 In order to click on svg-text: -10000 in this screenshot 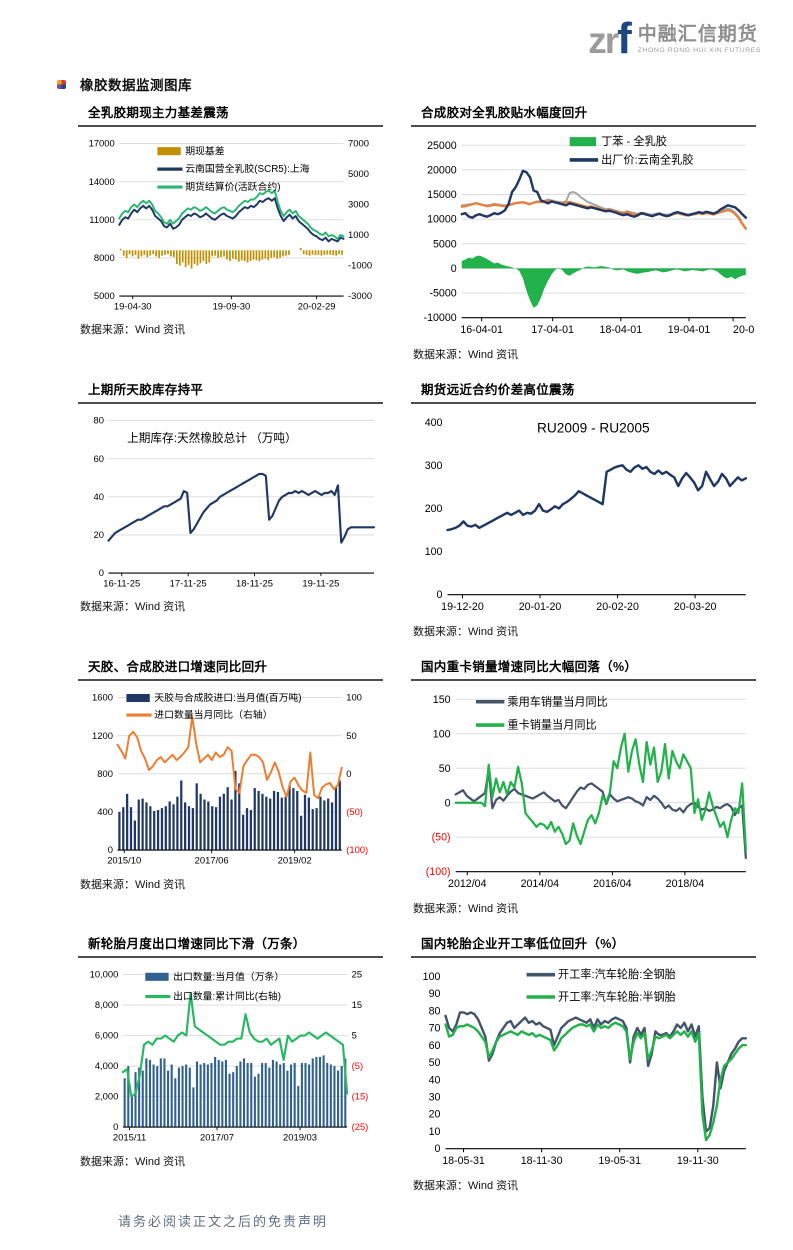, I will do `click(440, 318)`.